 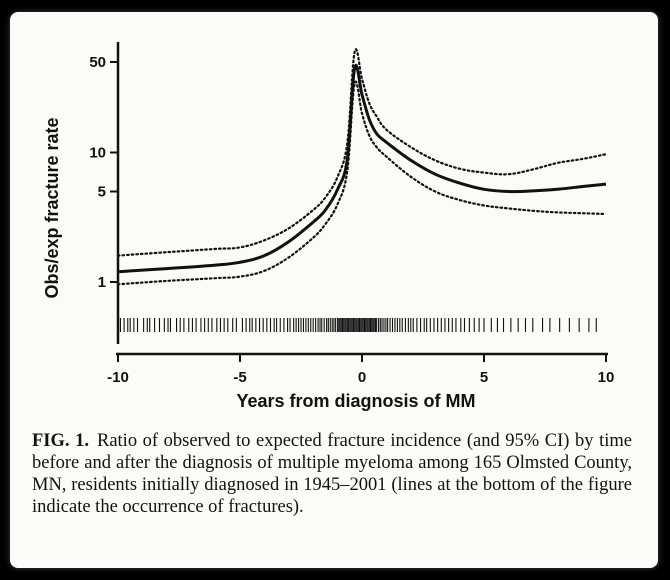 I want to click on x-axis-title: Years from diagnosis of MM, so click(x=355, y=401).